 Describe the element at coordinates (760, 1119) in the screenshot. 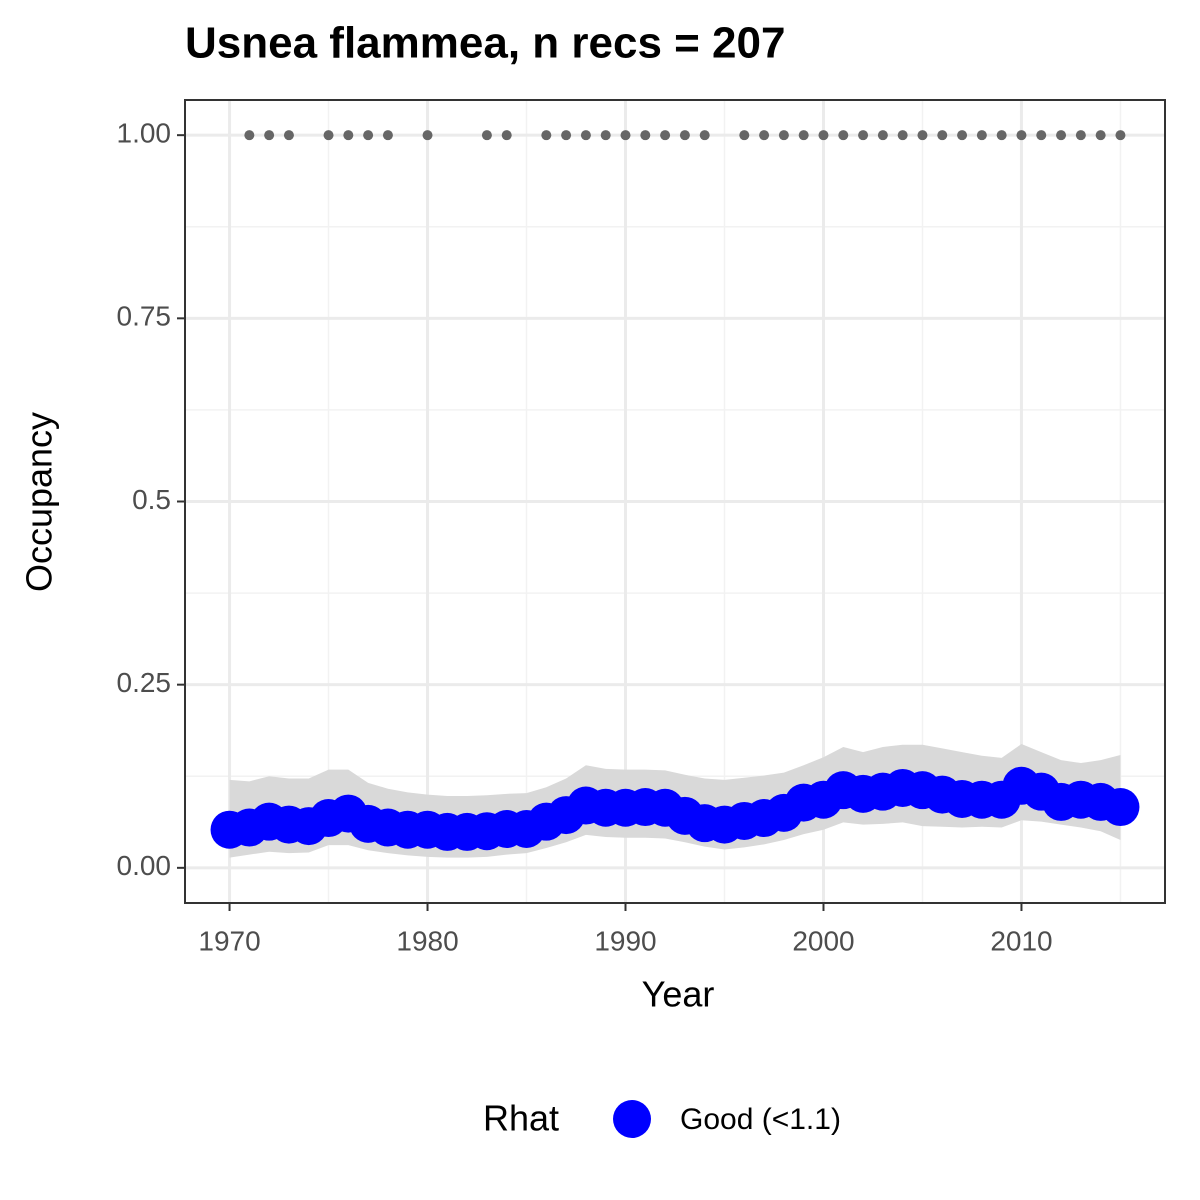

I see `legend-label: Good (<1.1)` at that location.